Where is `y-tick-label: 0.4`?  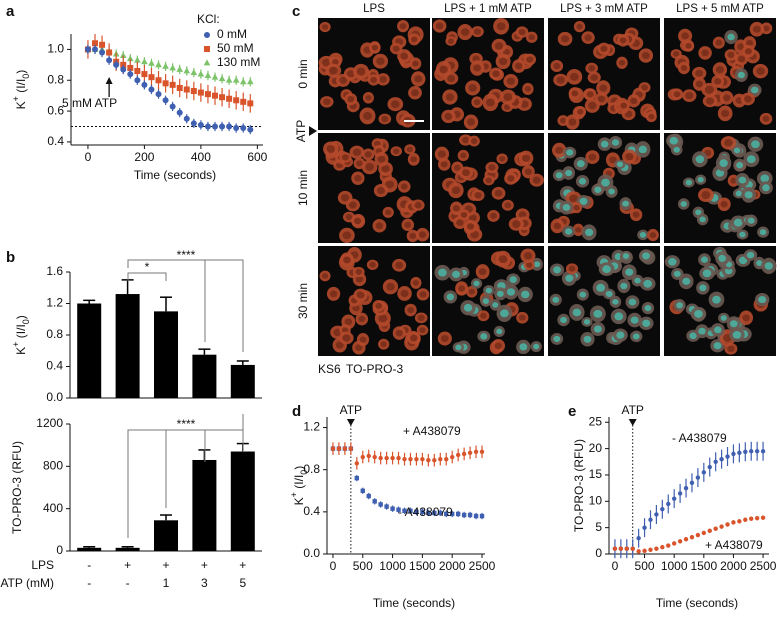 y-tick-label: 0.4 is located at coordinates (55, 141).